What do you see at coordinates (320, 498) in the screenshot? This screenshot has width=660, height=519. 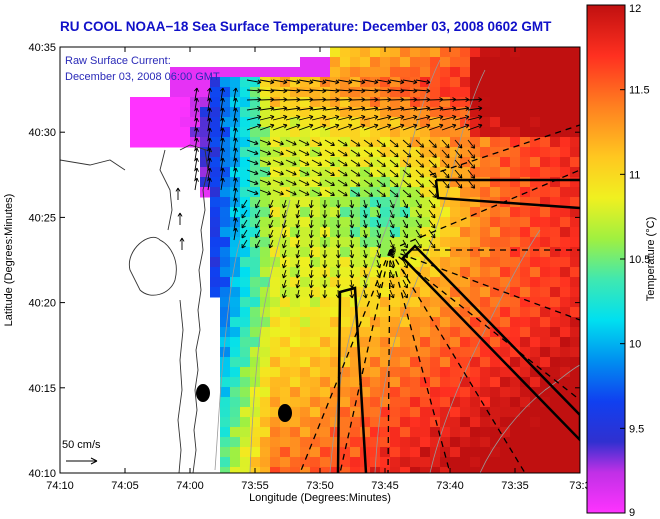 I see `x-axis-label: Longitude (Degrees:Minutes)` at bounding box center [320, 498].